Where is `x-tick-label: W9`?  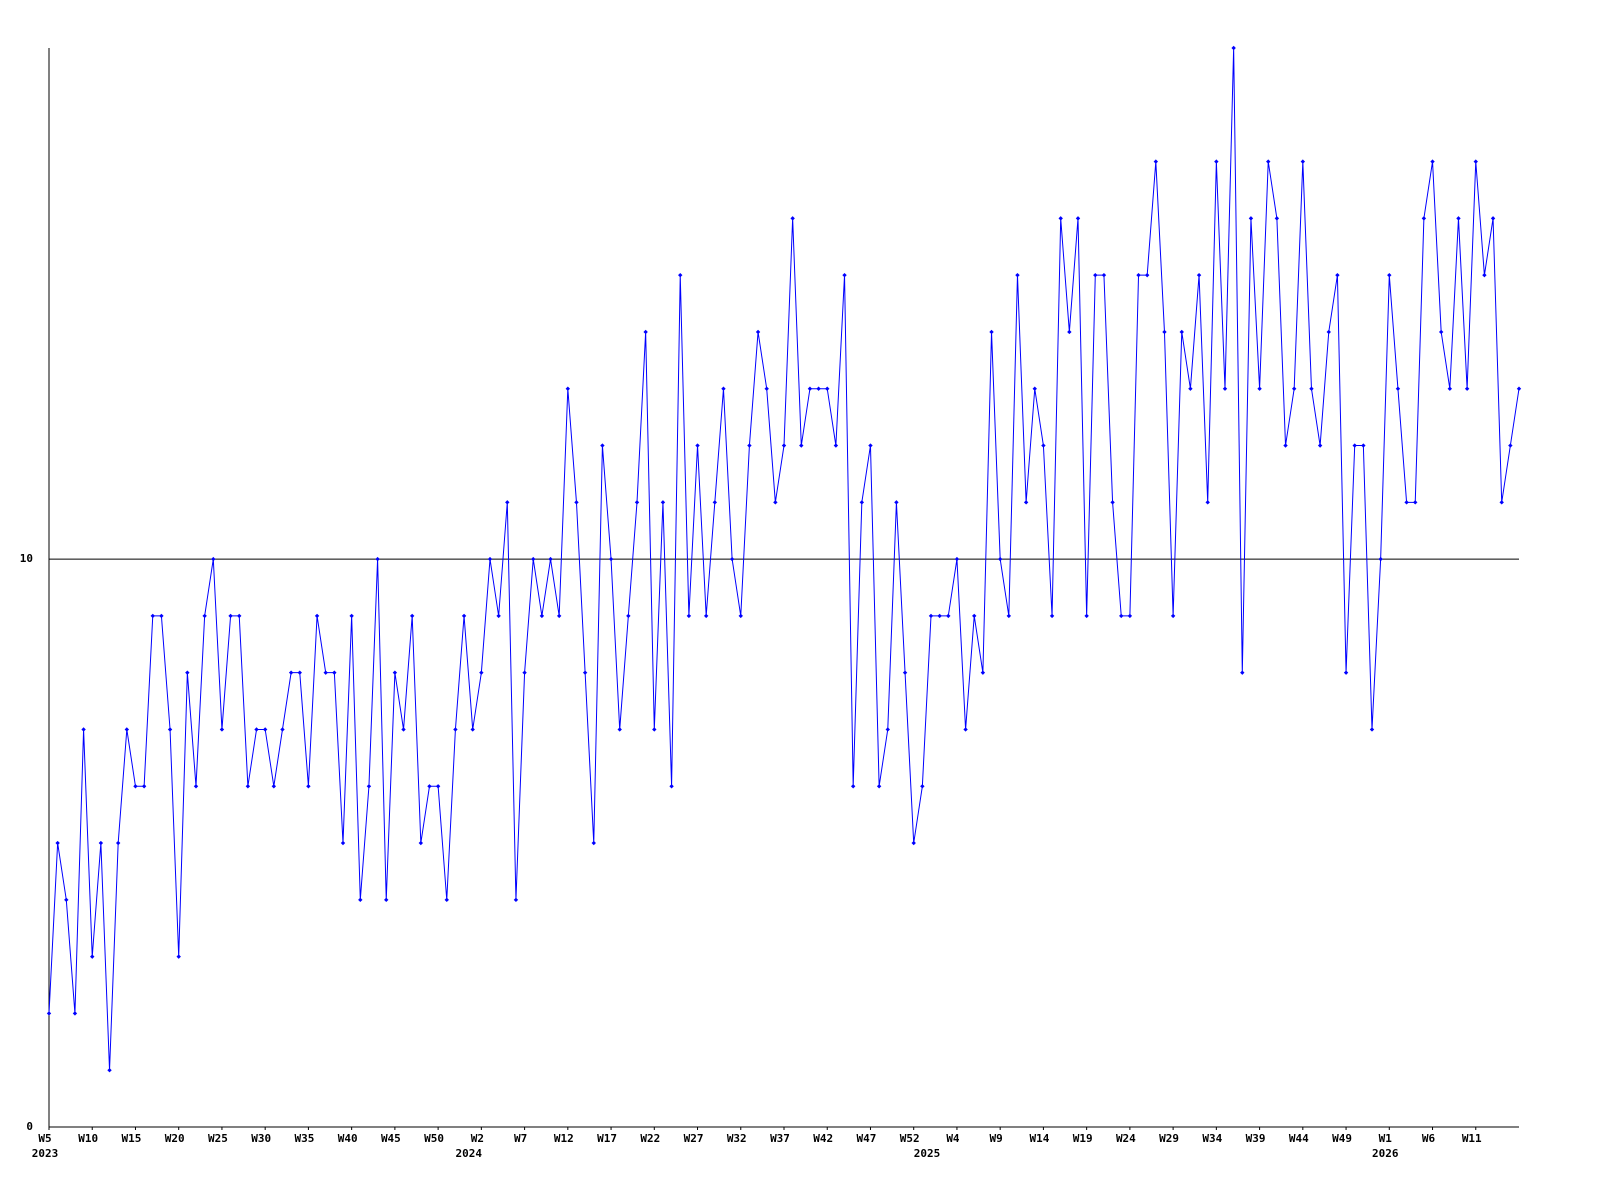 x-tick-label: W9 is located at coordinates (996, 1138).